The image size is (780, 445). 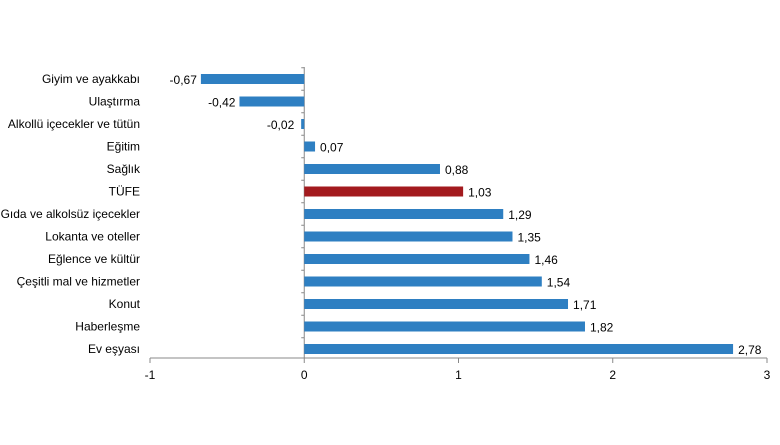 I want to click on x-tick-label: -1, so click(x=150, y=375).